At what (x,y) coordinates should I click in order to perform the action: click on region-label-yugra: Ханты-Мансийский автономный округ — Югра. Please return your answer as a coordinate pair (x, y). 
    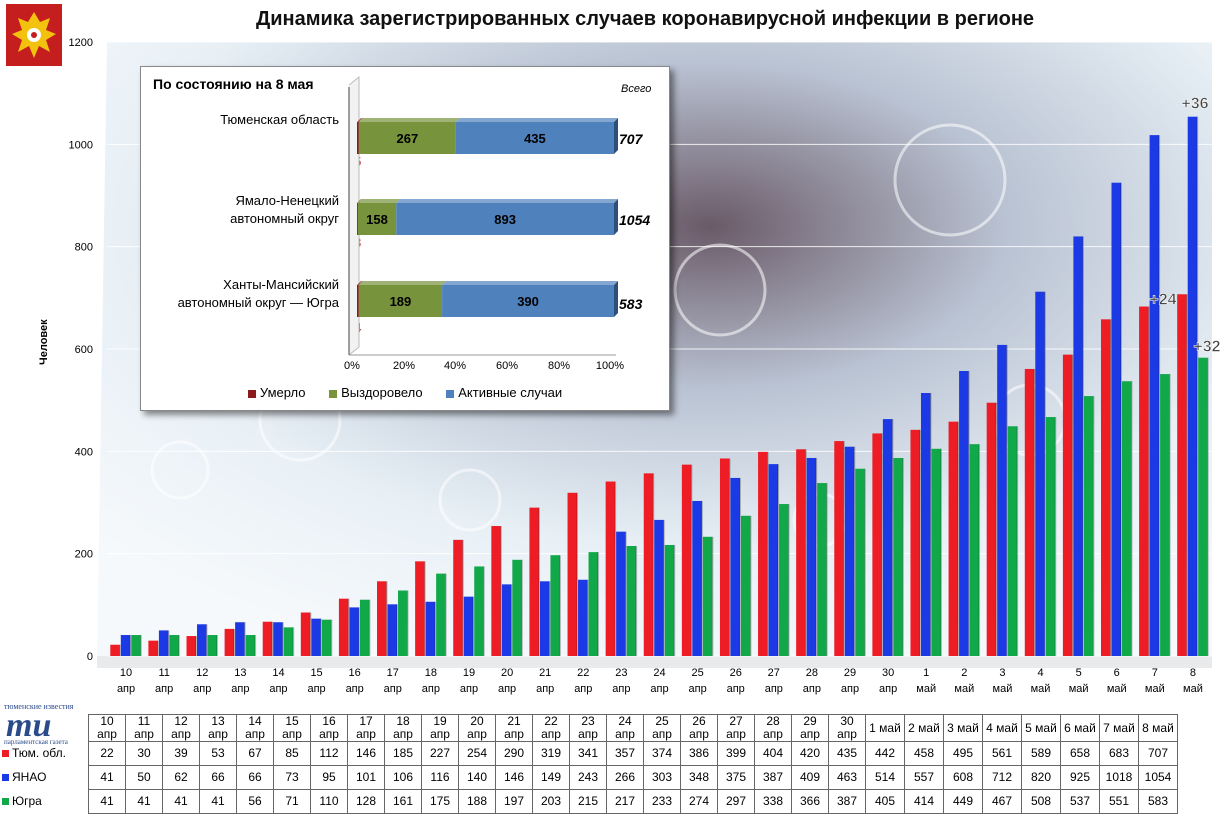
    Looking at the image, I should click on (258, 293).